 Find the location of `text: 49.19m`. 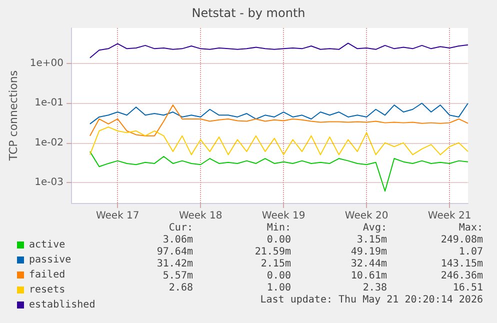

text: 49.19m is located at coordinates (368, 252).